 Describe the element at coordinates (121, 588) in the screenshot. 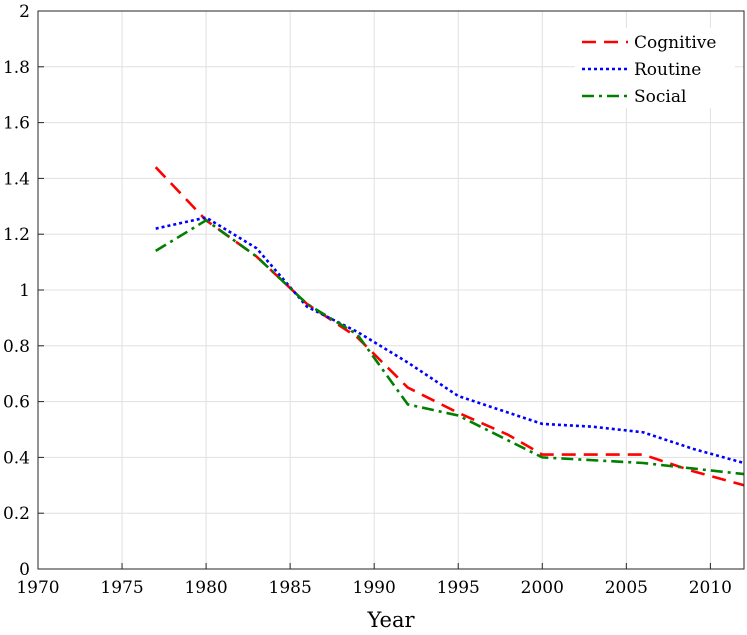

I see `x-tick-label: 1975` at that location.